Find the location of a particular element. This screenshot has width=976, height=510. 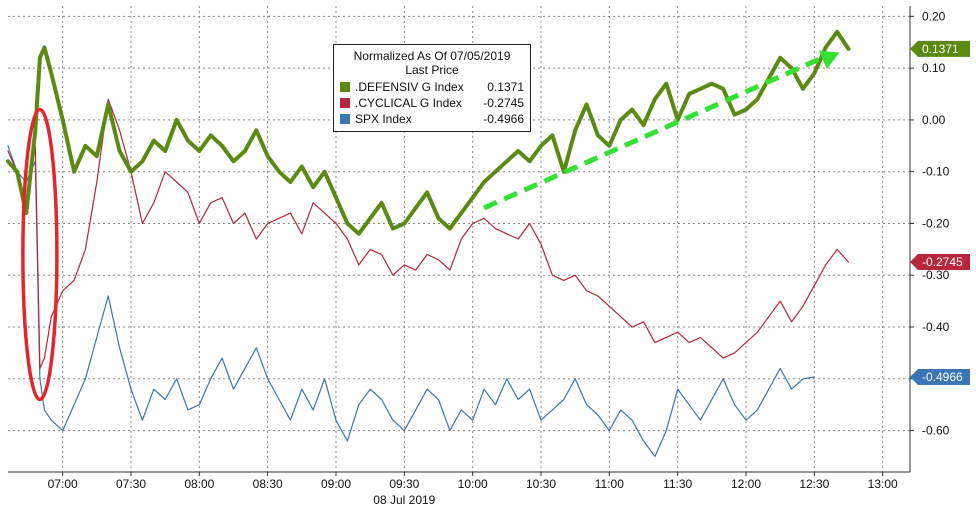

x-tick-label: 13:00 is located at coordinates (883, 484).